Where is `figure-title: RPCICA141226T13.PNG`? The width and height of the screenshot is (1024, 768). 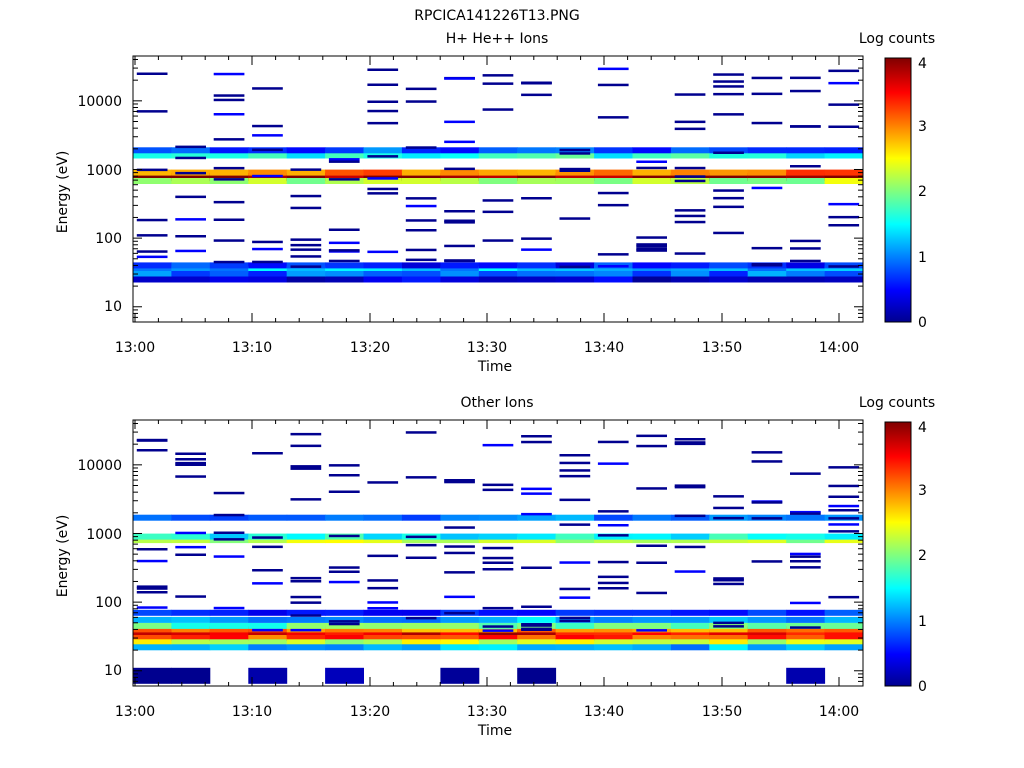
figure-title: RPCICA141226T13.PNG is located at coordinates (496, 16).